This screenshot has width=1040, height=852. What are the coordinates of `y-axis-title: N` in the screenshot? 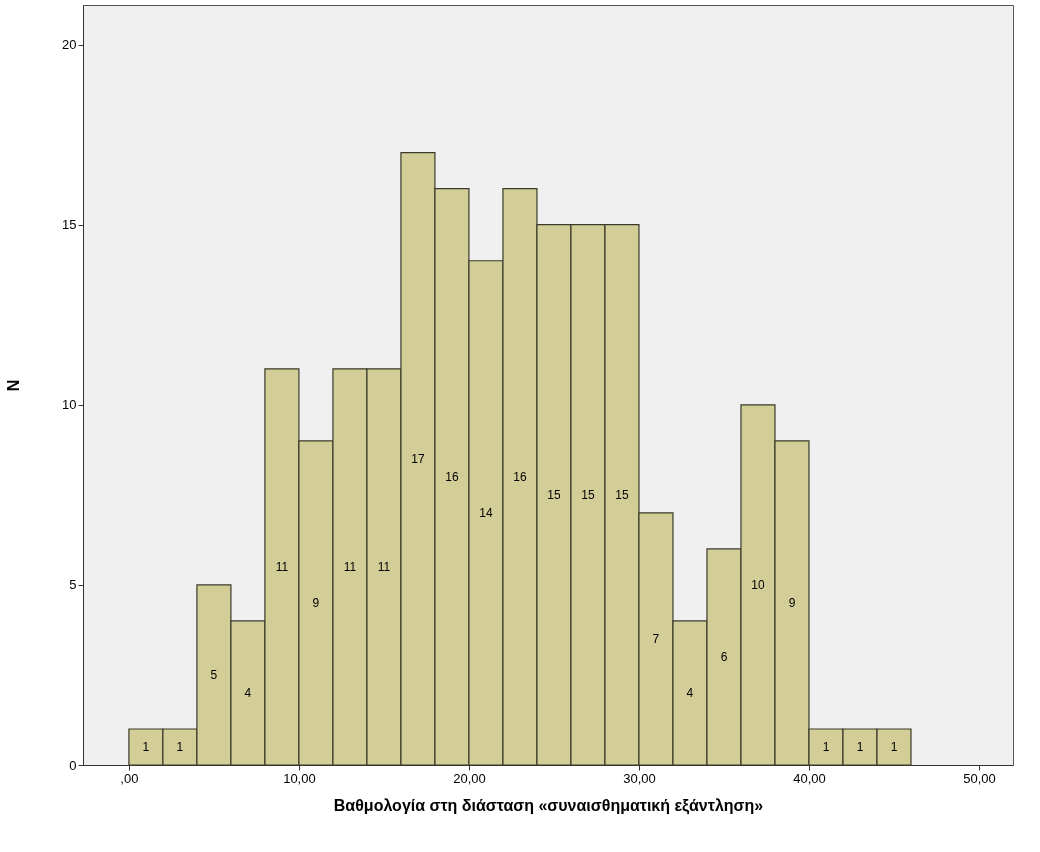 It's located at (14, 385).